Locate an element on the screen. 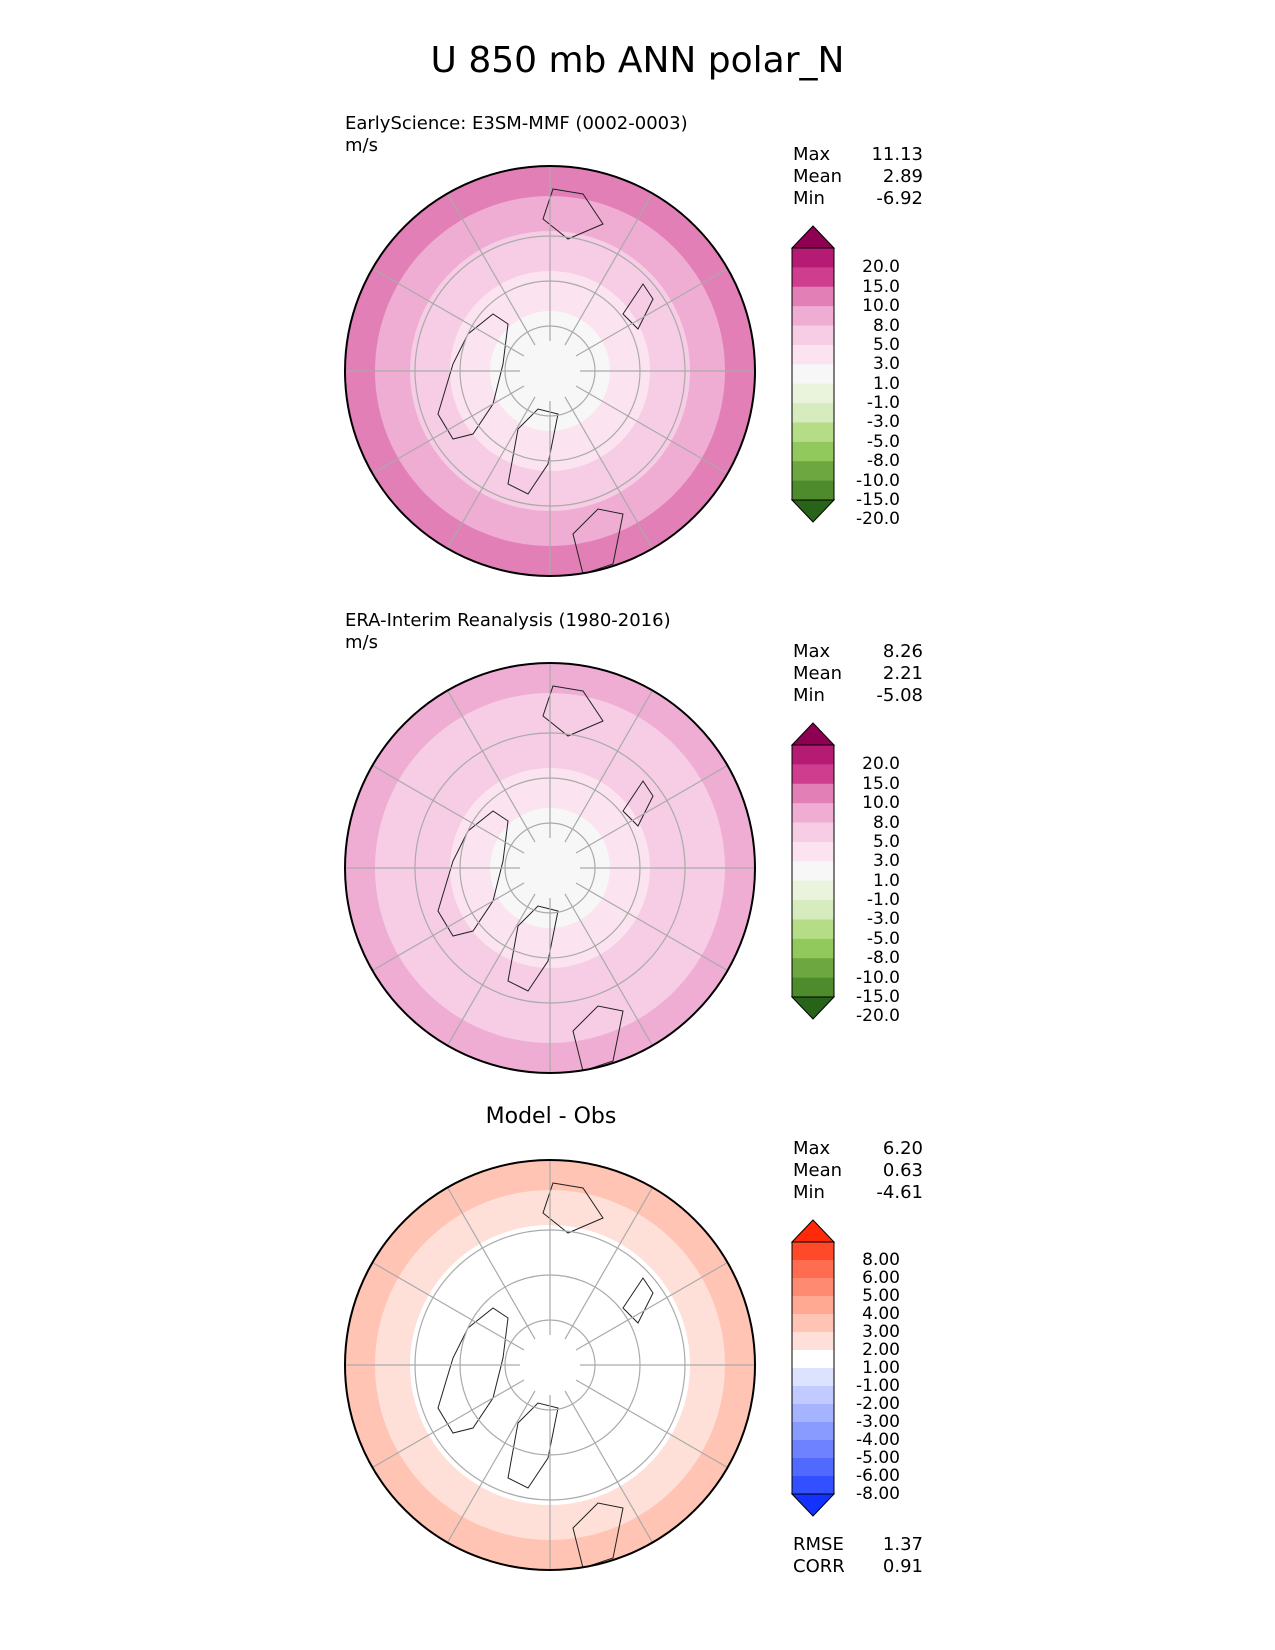 The image size is (1275, 1650). stat-mean: Mean 2.21 is located at coordinates (858, 674).